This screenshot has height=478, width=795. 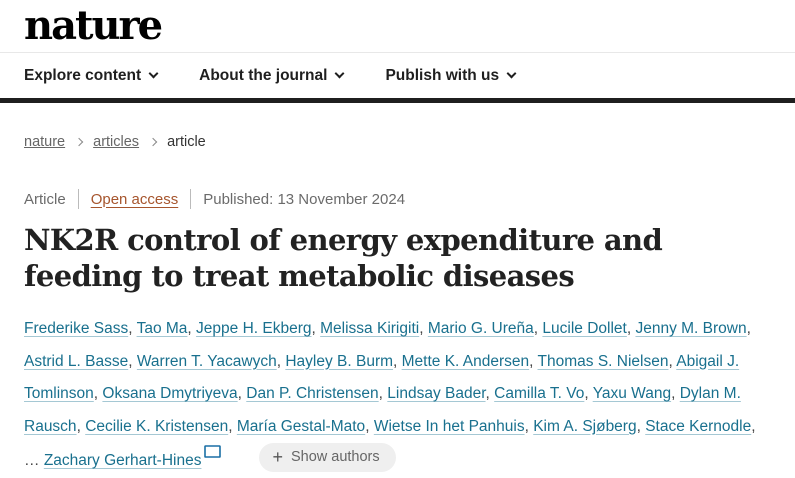 I want to click on site-header: nature, so click(x=397, y=26).